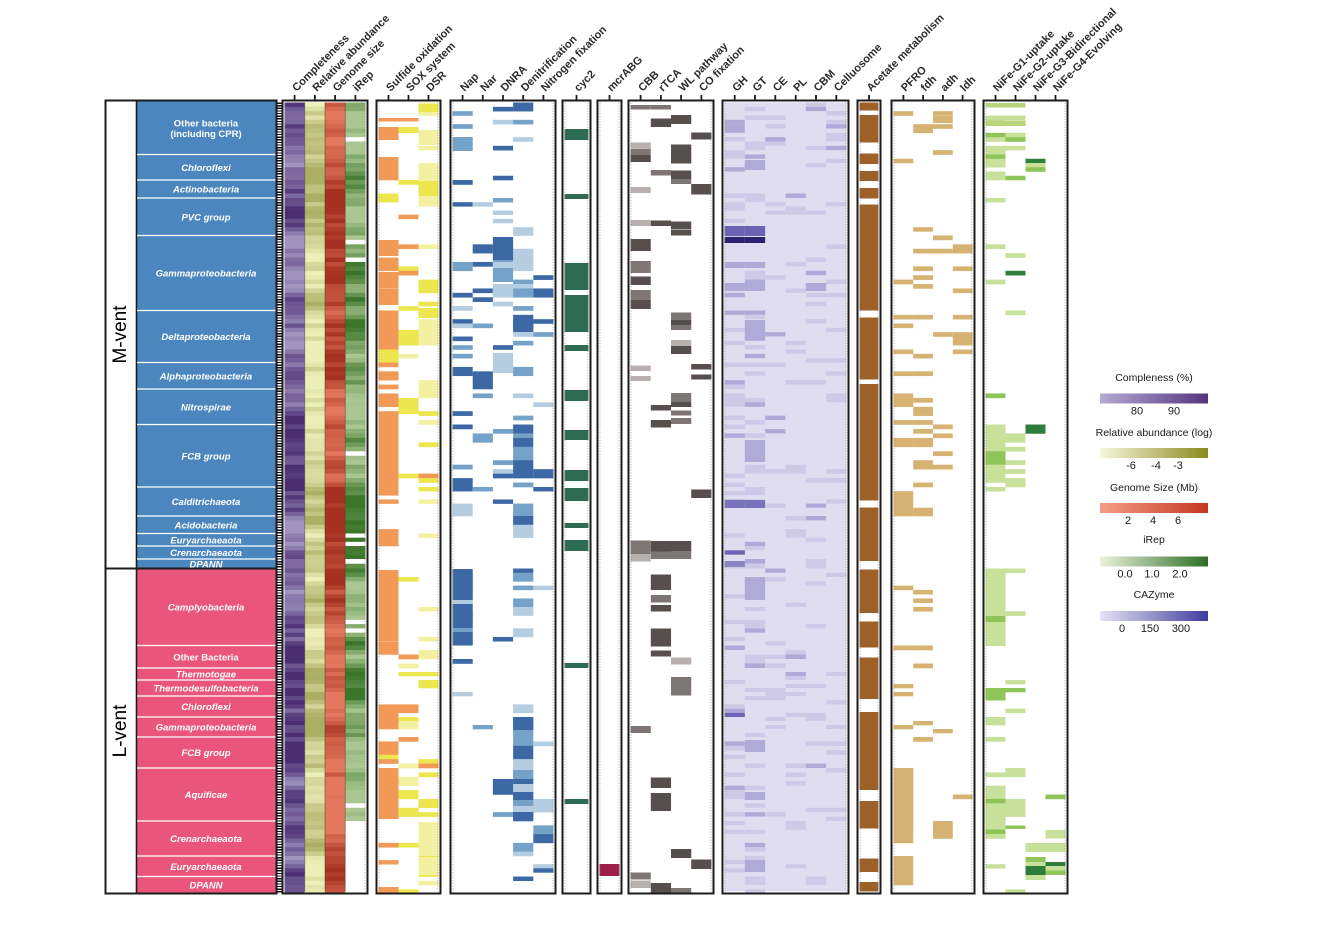  What do you see at coordinates (205, 689) in the screenshot?
I see `svg-text: Thermodesulfobacteria` at bounding box center [205, 689].